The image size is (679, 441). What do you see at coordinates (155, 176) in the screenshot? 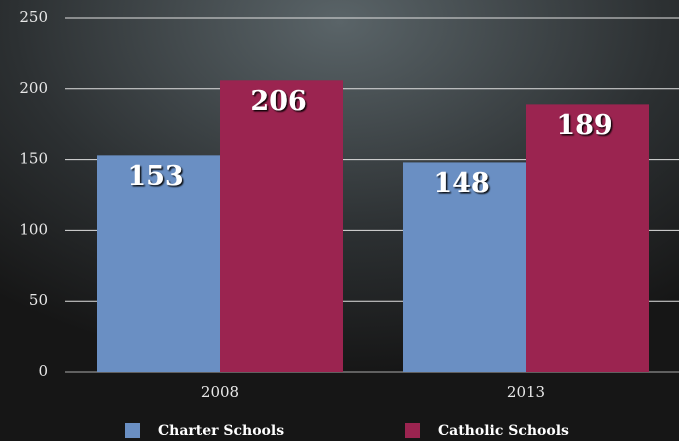
I see `data-label: 153` at bounding box center [155, 176].